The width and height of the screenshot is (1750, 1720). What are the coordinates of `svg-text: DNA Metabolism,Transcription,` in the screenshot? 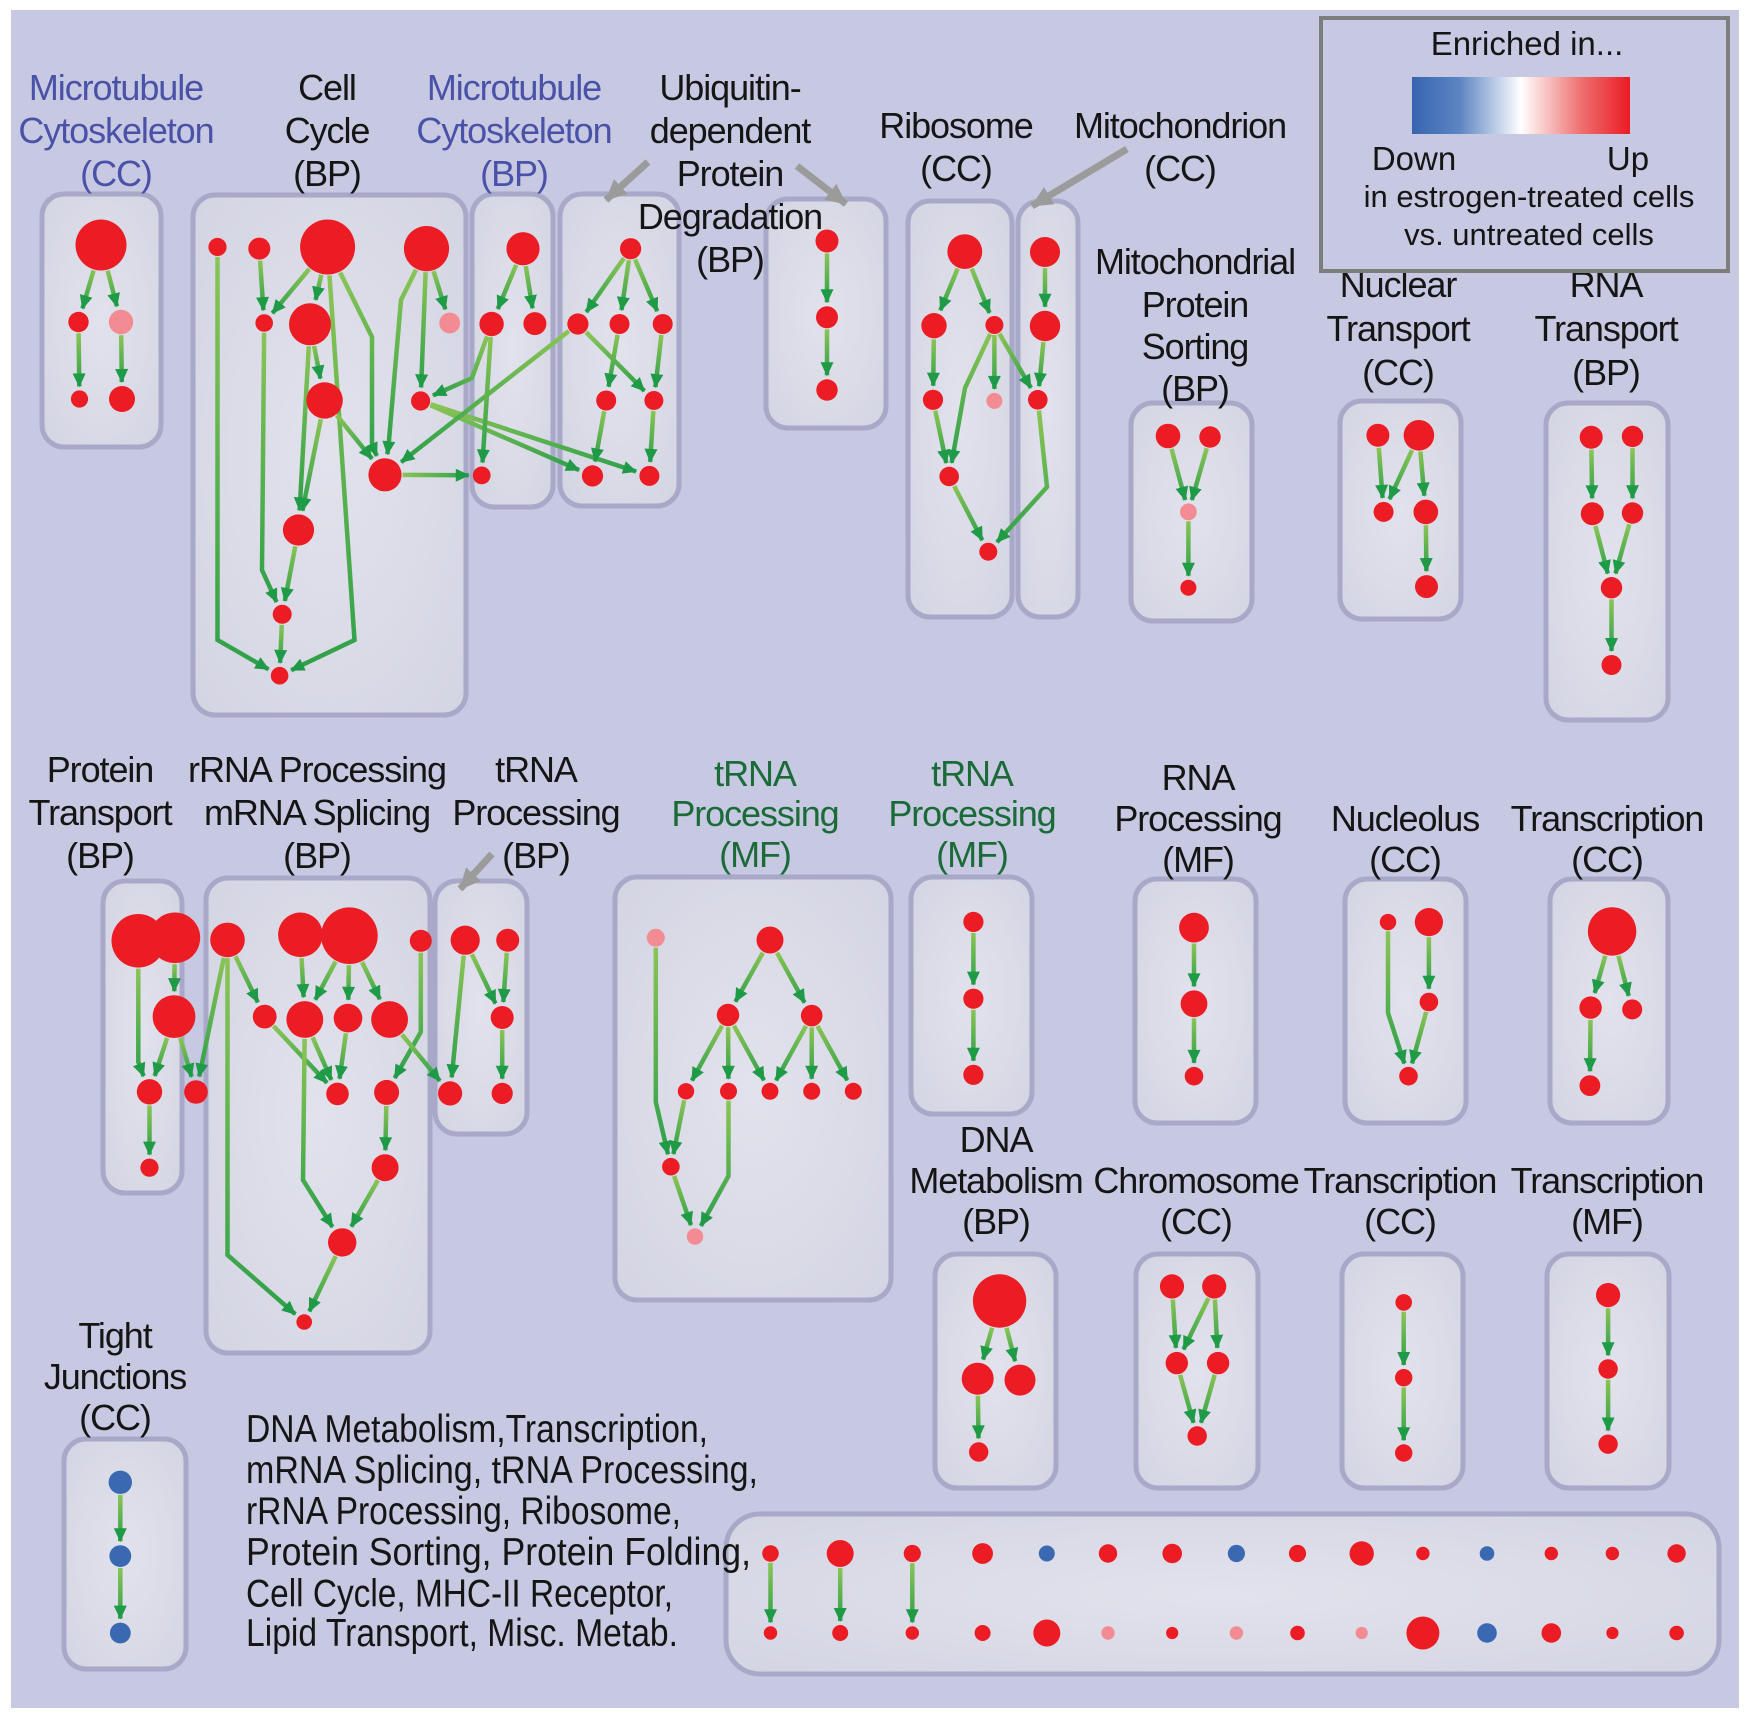 It's located at (477, 1429).